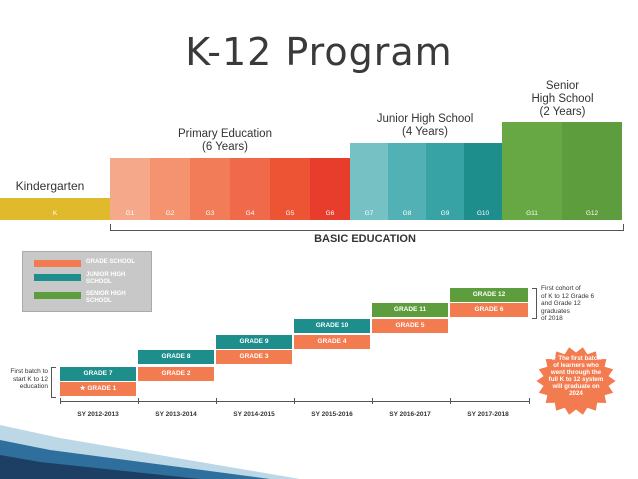 Image resolution: width=638 pixels, height=479 pixels. I want to click on basic-education-bracket, so click(367, 227).